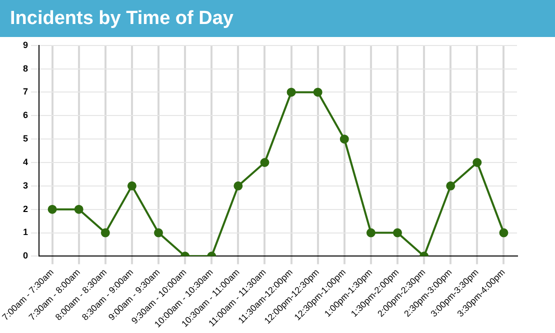 The height and width of the screenshot is (333, 555). What do you see at coordinates (25, 185) in the screenshot?
I see `y-tick-label: 3` at bounding box center [25, 185].